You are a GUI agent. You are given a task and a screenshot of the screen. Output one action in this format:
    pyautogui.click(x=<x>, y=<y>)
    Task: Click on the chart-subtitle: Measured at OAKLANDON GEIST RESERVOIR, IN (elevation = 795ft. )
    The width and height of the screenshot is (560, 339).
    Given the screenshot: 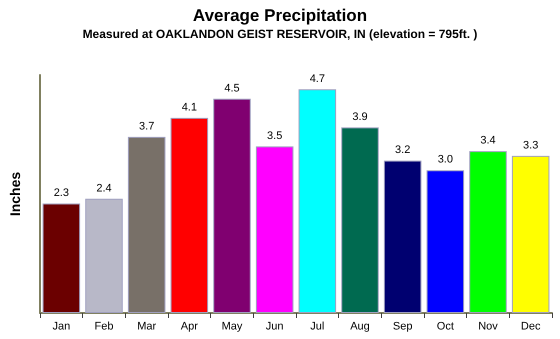 What is the action you would take?
    pyautogui.click(x=280, y=34)
    